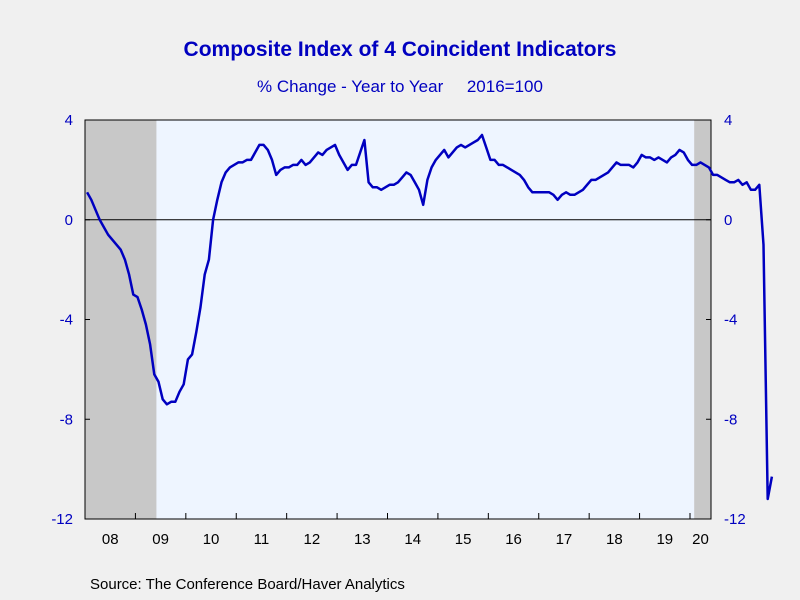 The image size is (800, 600). I want to click on x-tick-label: 10, so click(211, 539).